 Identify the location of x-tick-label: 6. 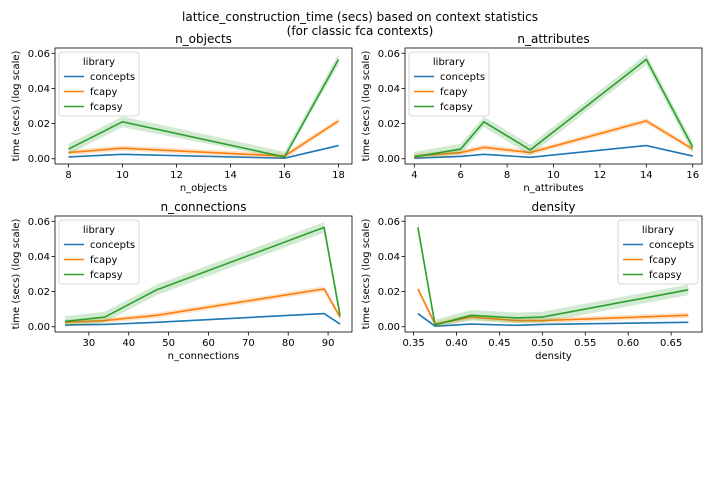
(461, 175).